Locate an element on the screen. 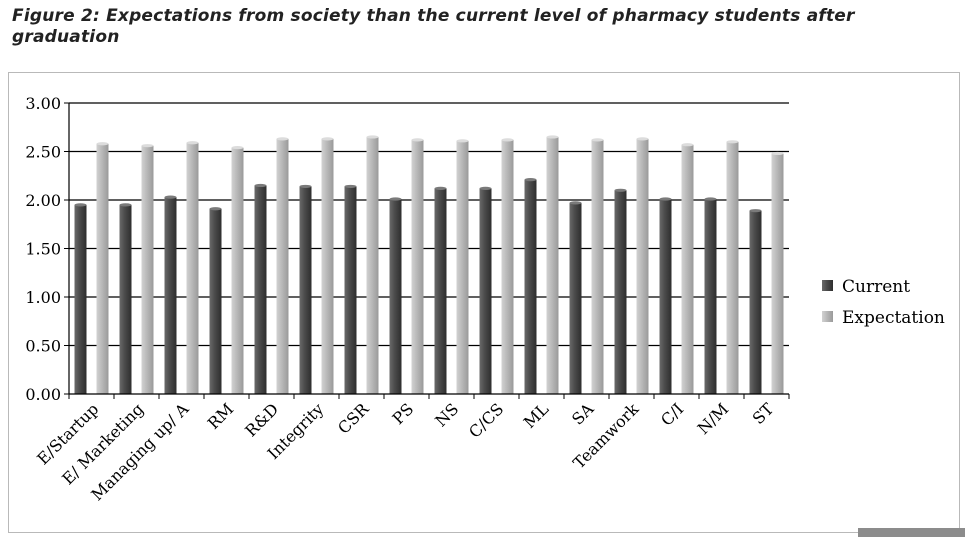 This screenshot has width=965, height=537. legend-label-expectation: Expectation is located at coordinates (893, 318).